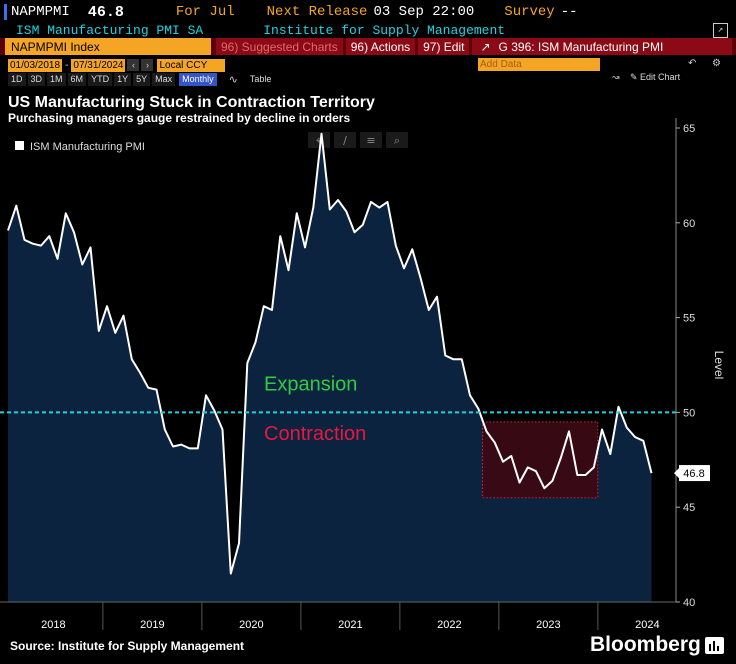 This screenshot has width=736, height=664. I want to click on survey-label: Survey, so click(529, 12).